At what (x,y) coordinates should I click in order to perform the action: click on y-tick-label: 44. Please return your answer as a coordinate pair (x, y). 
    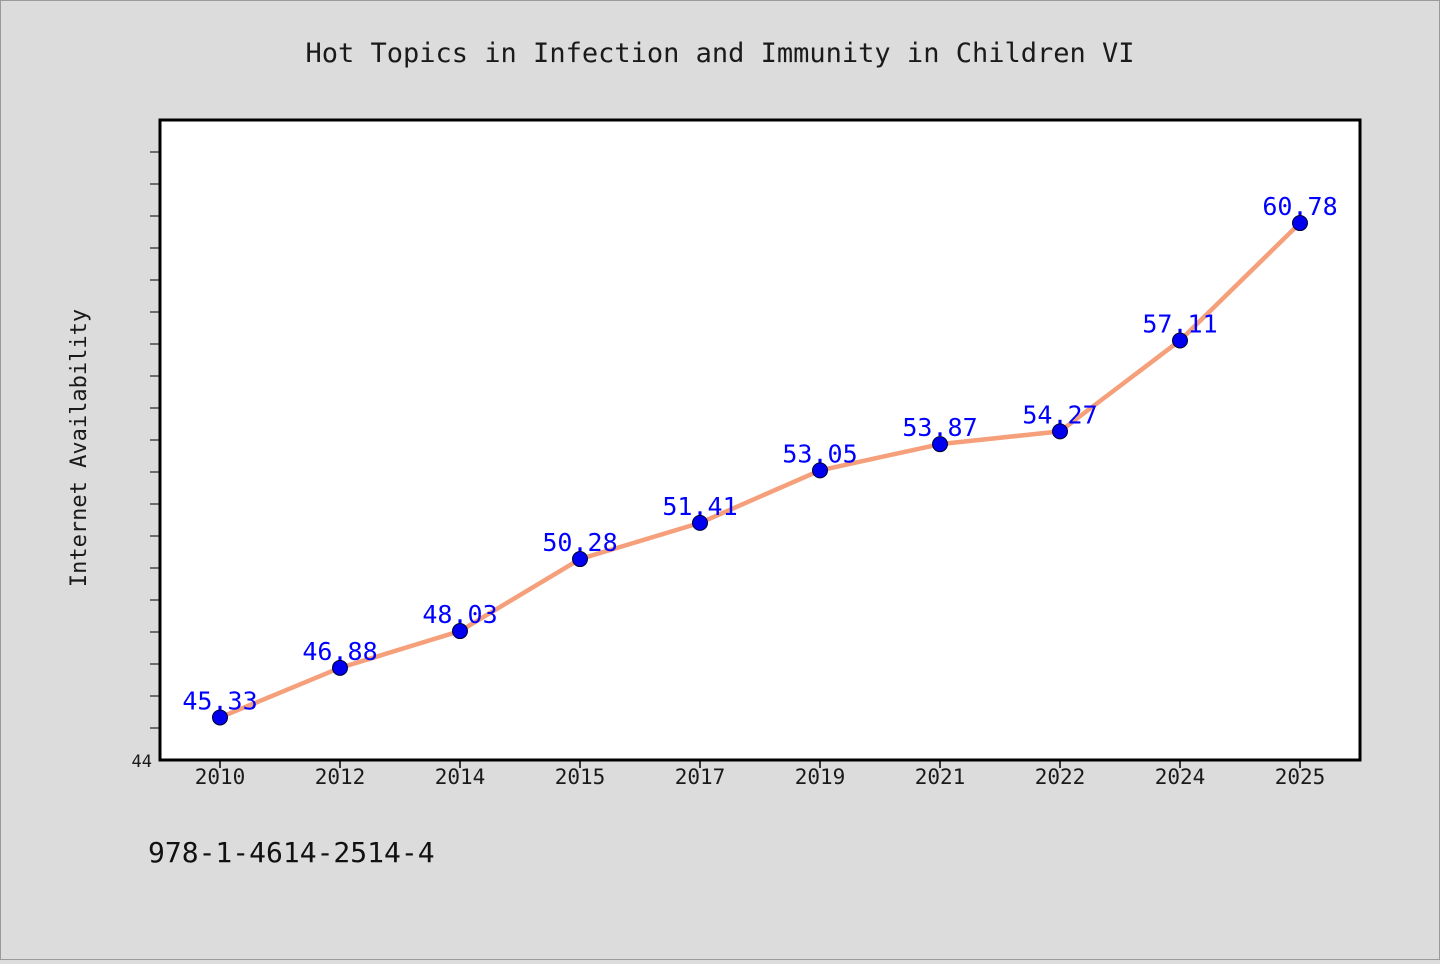
    Looking at the image, I should click on (142, 762).